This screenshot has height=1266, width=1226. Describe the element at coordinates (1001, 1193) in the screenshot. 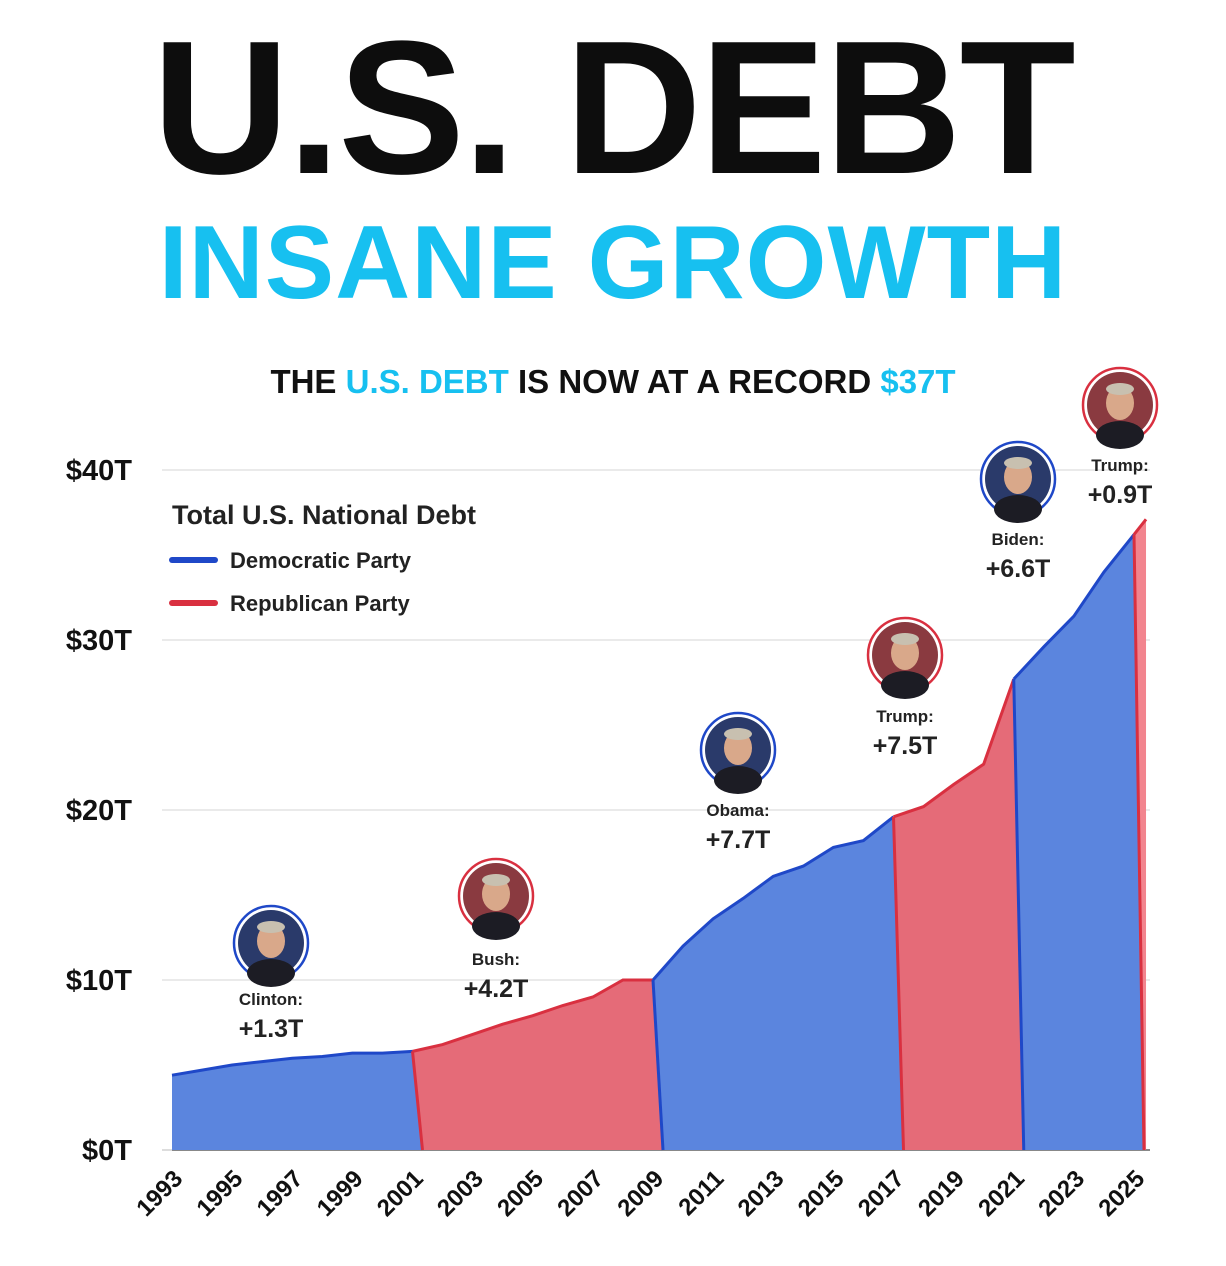

I see `x-tick-label: 2021` at that location.